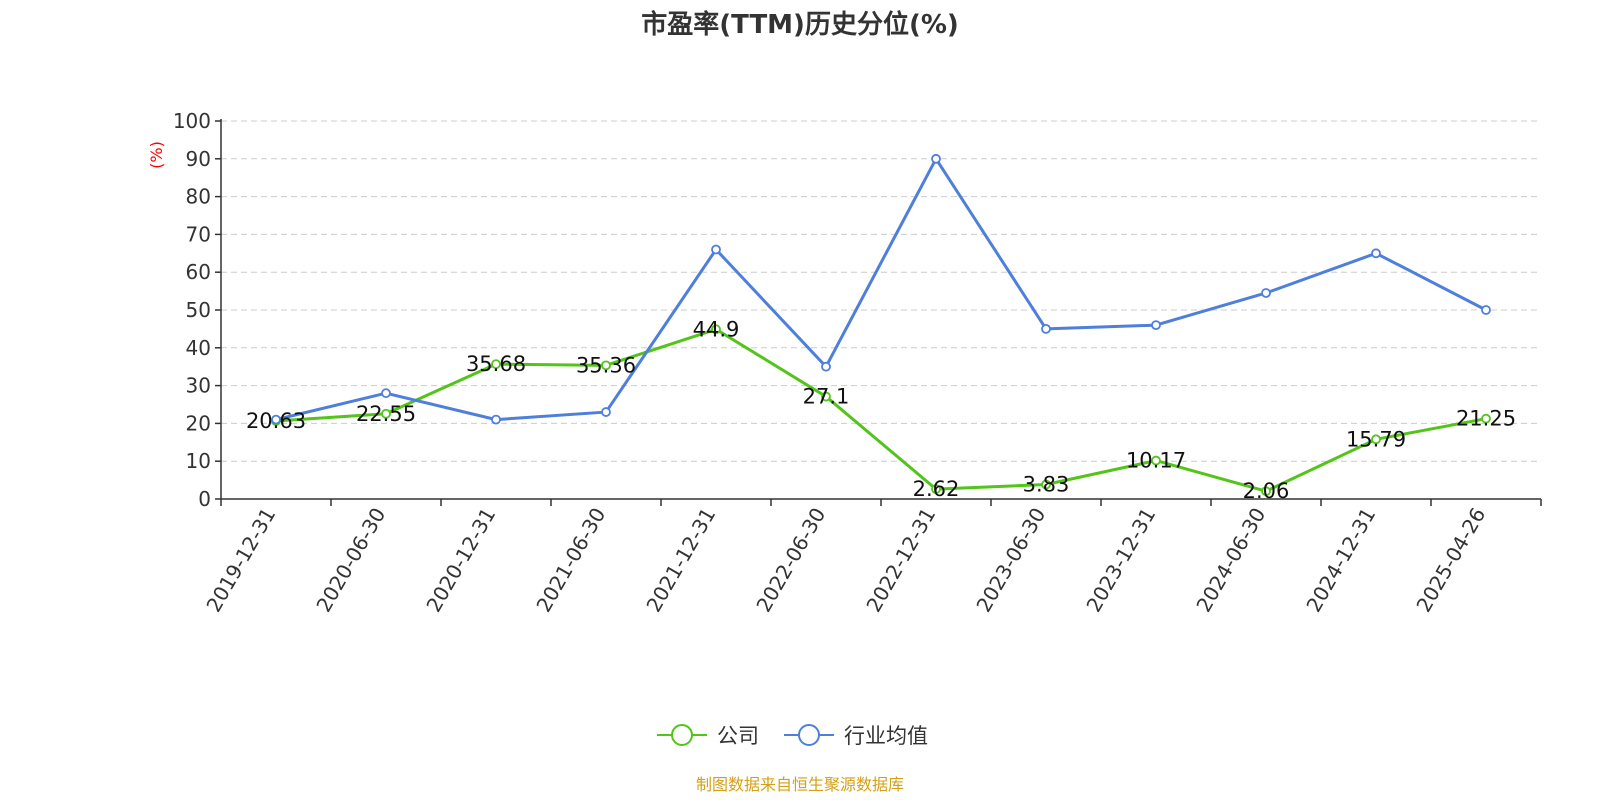  I want to click on data-label: 27.1, so click(826, 397).